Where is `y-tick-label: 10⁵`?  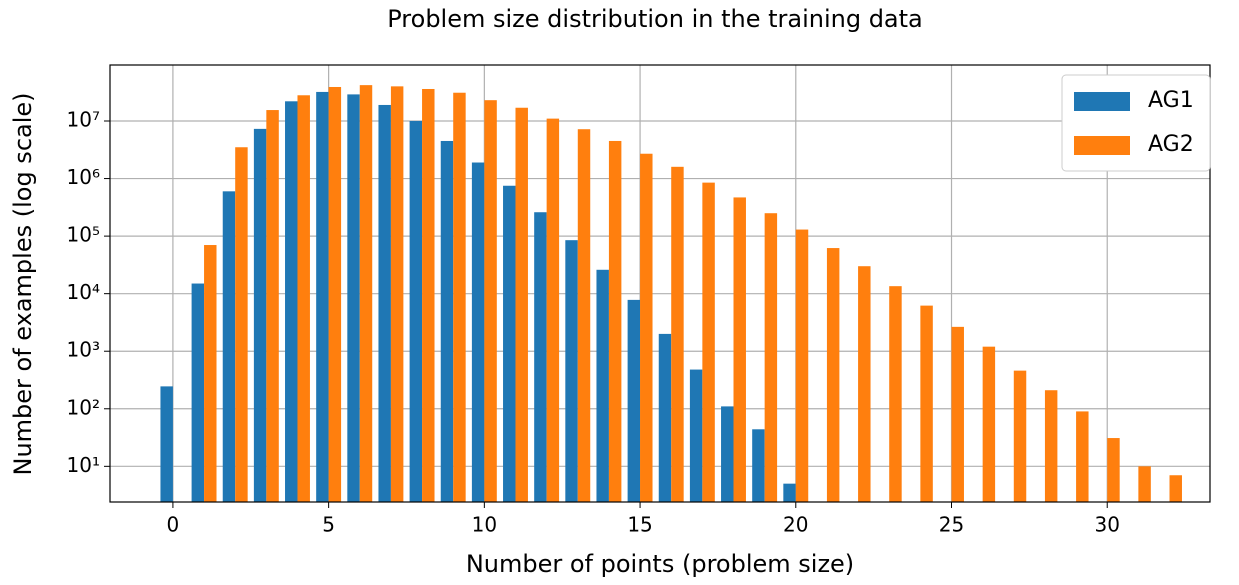 y-tick-label: 10⁵ is located at coordinates (83, 235).